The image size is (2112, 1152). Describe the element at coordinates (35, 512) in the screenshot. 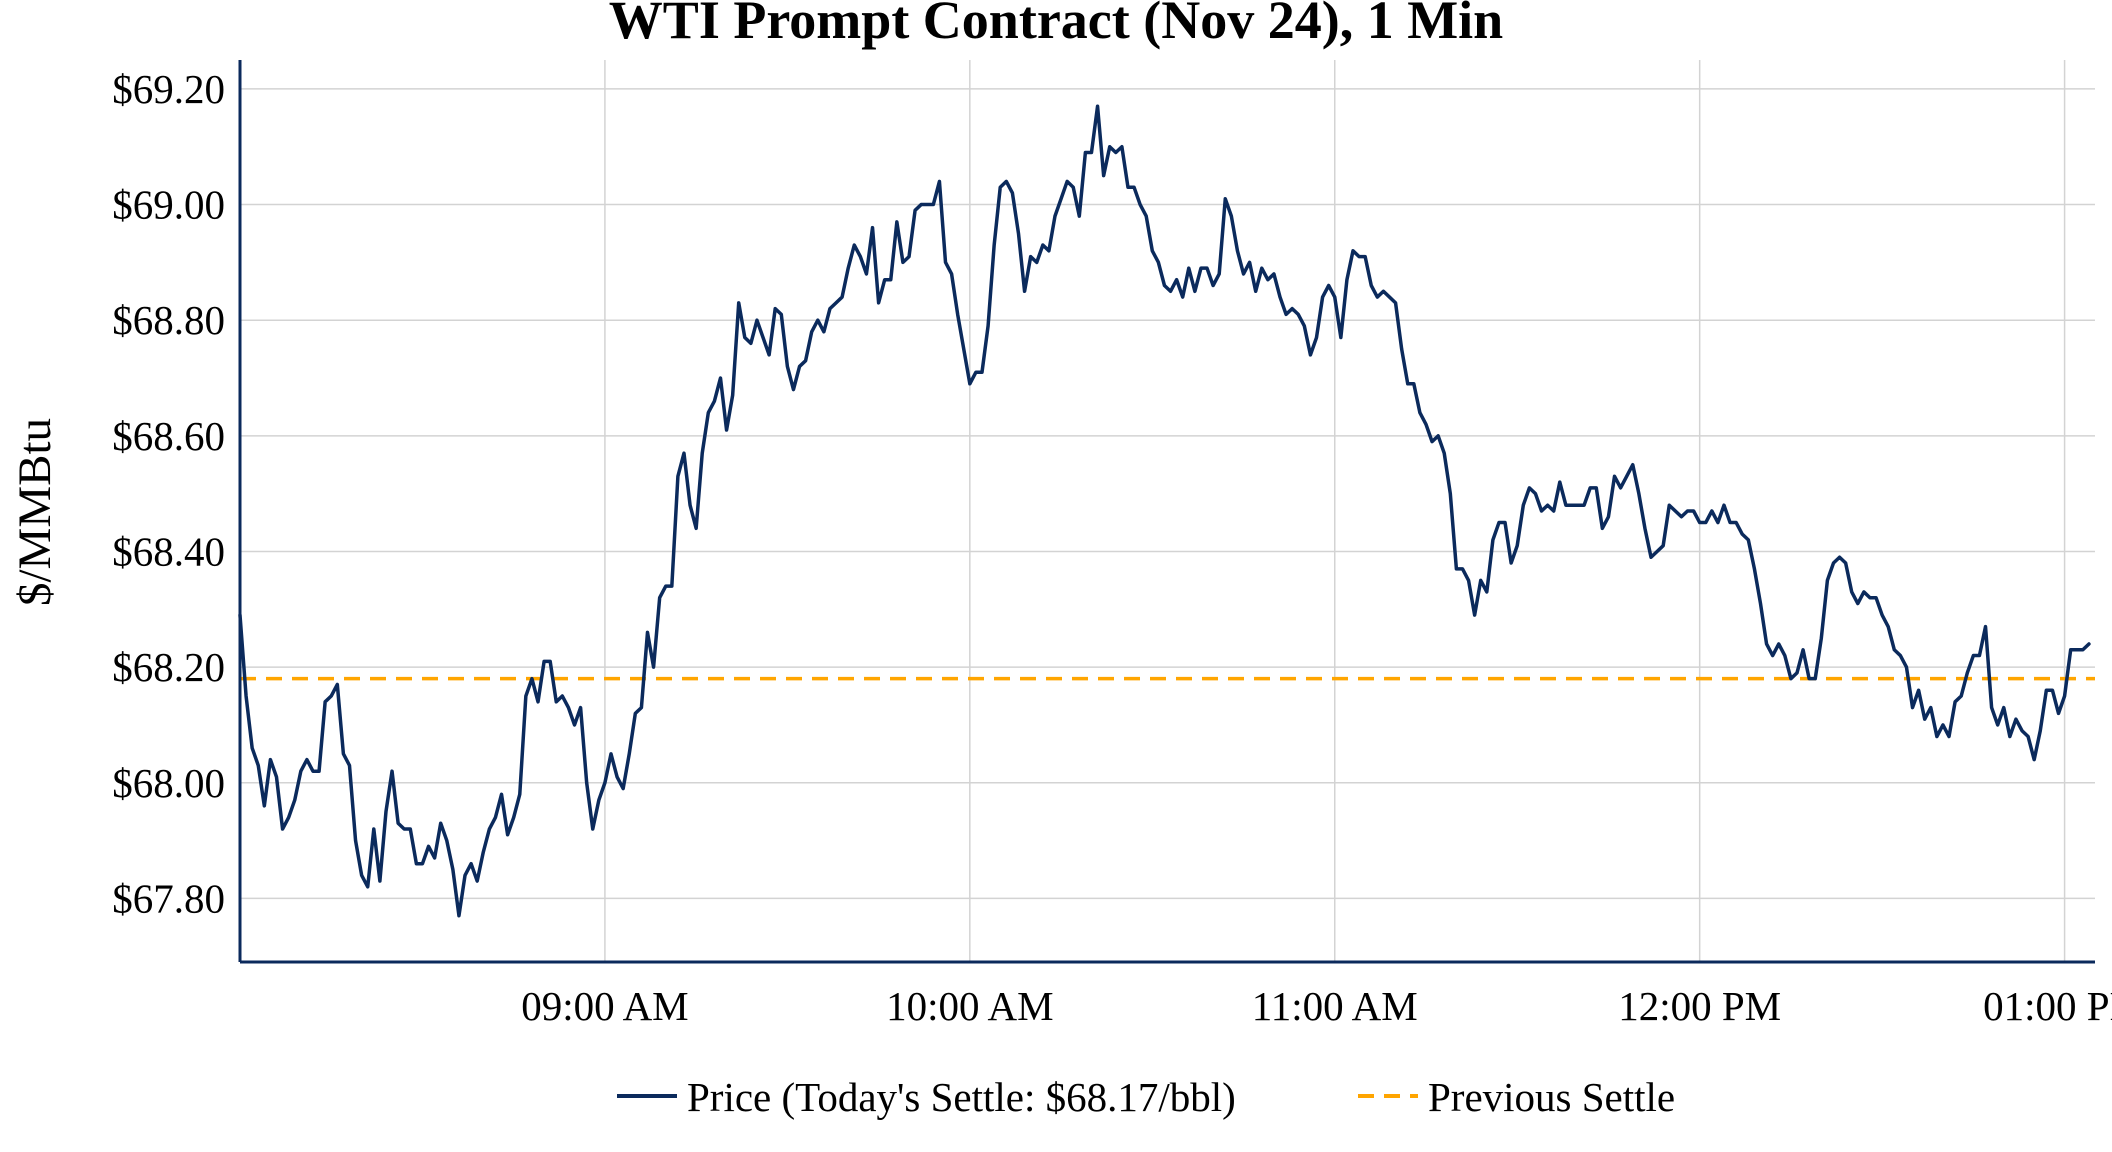

I see `y-axis-title: $/MMBtu` at that location.